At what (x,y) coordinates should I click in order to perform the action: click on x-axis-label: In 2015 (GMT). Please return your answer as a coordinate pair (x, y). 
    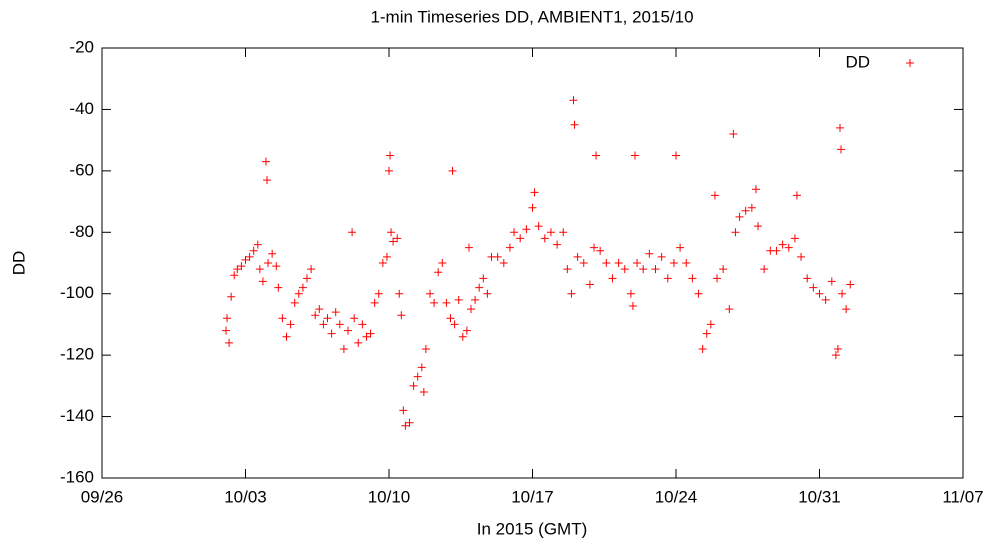
    Looking at the image, I should click on (532, 528).